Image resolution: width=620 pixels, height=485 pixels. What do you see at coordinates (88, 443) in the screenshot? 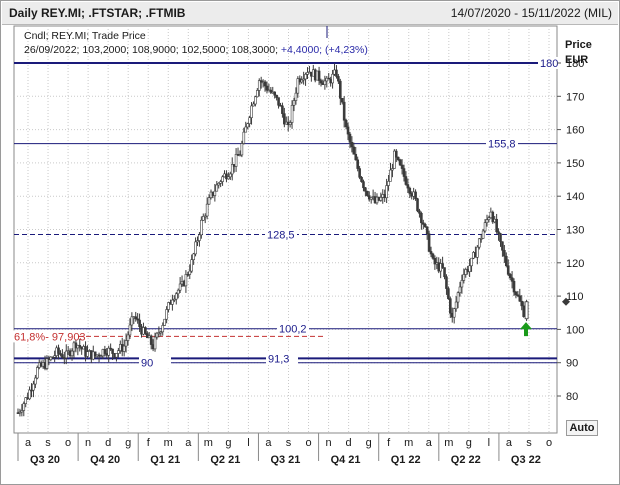
I see `month-tick-label: n` at bounding box center [88, 443].